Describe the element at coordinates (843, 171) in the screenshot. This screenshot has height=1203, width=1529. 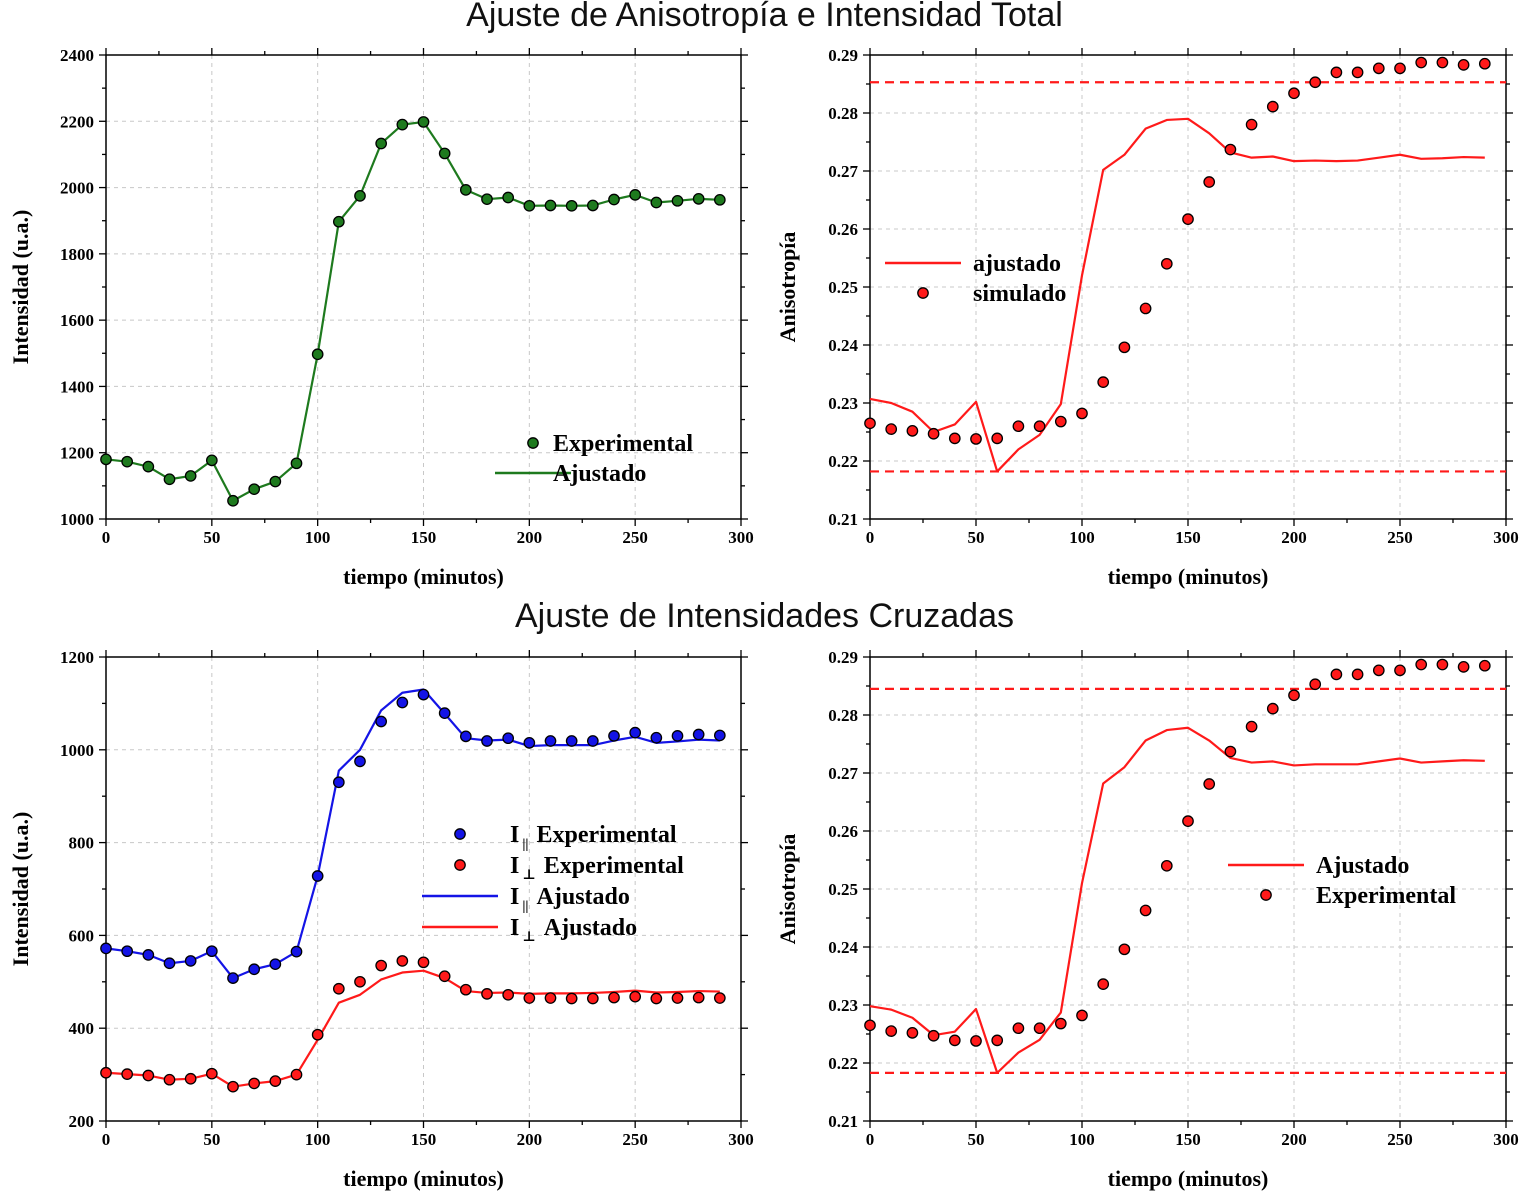
I see `y-tick-label: 0.27` at that location.